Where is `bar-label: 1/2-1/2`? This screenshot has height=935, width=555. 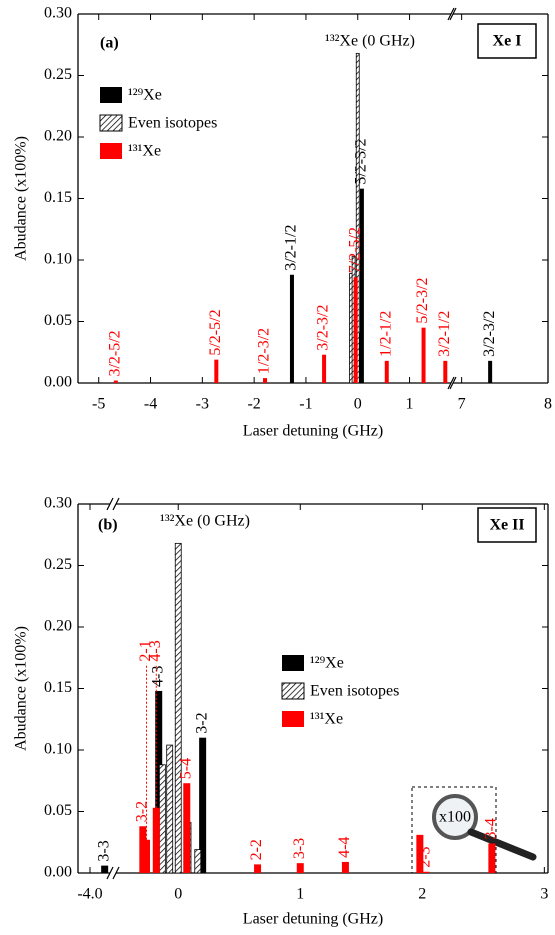 bar-label: 1/2-1/2 is located at coordinates (385, 334).